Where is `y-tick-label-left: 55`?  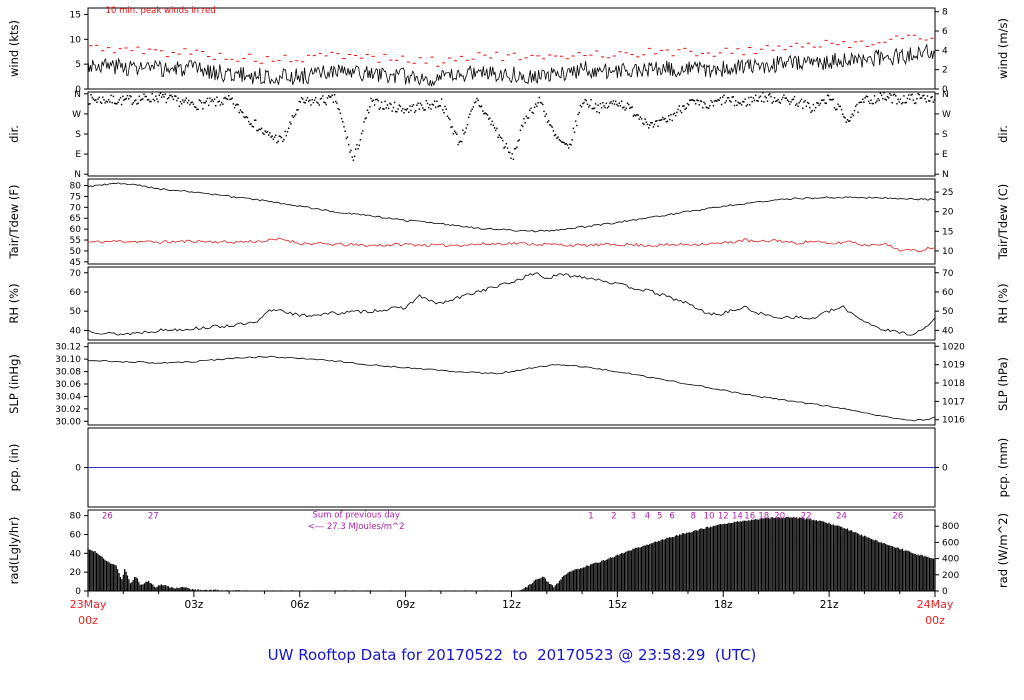 y-tick-label-left: 55 is located at coordinates (75, 241).